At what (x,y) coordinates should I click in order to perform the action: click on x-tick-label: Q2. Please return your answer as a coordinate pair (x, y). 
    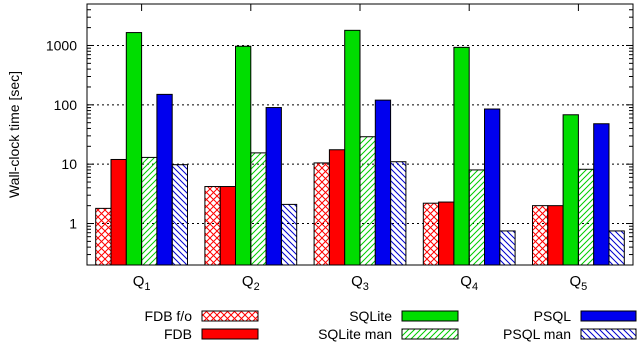
    Looking at the image, I should click on (251, 283).